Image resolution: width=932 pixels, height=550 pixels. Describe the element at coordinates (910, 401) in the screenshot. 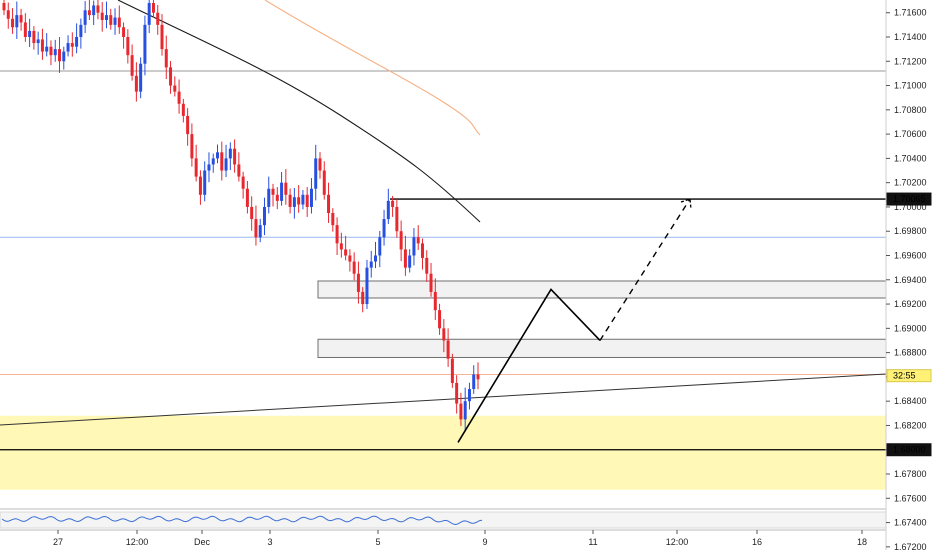

I see `price-tick-label: 1.68400` at that location.